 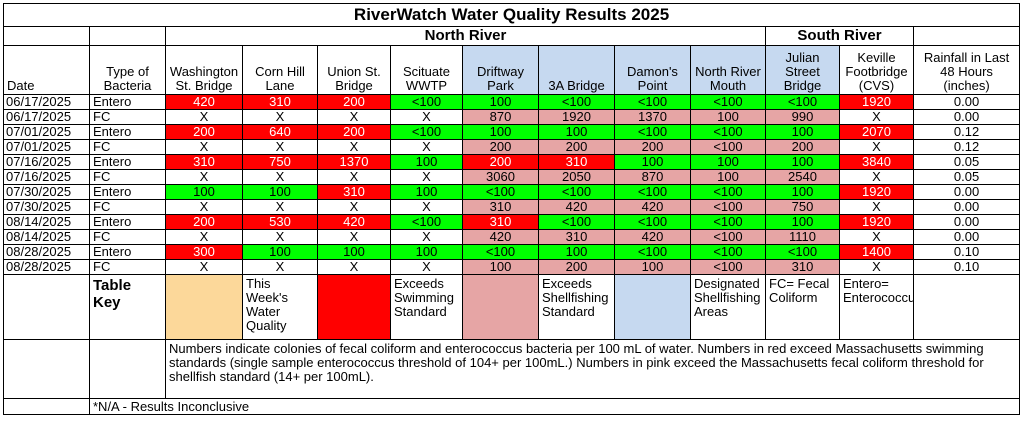 What do you see at coordinates (46, 406) in the screenshot?
I see `footnote-spacer` at bounding box center [46, 406].